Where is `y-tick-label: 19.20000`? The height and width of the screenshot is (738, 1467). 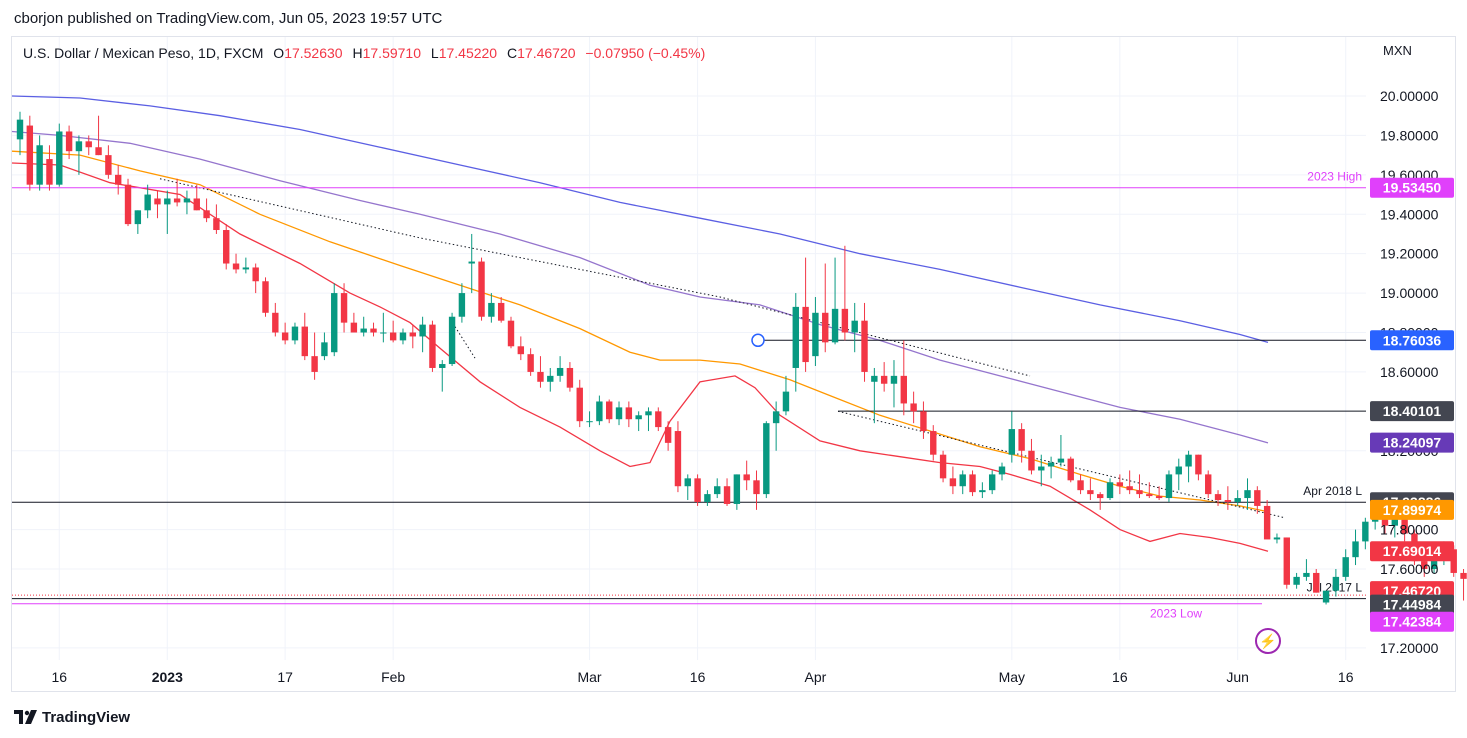
y-tick-label: 19.20000 is located at coordinates (1409, 254).